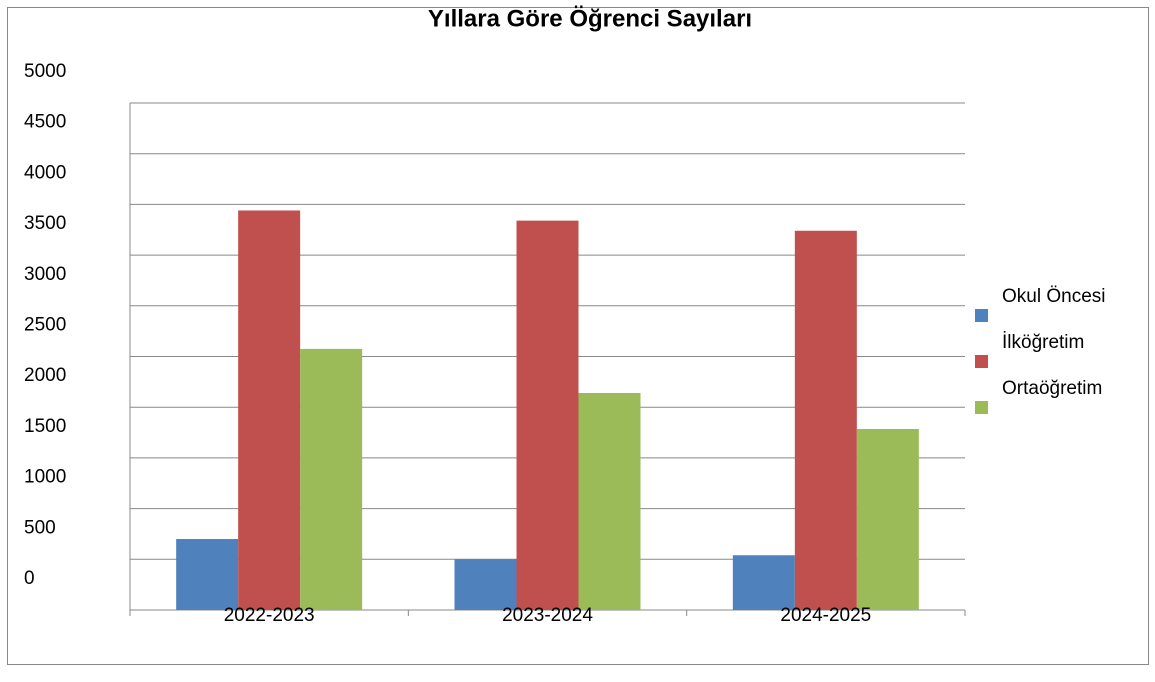 This screenshot has width=1155, height=682. Describe the element at coordinates (1052, 388) in the screenshot. I see `legend-label: Ortaöğretim` at that location.